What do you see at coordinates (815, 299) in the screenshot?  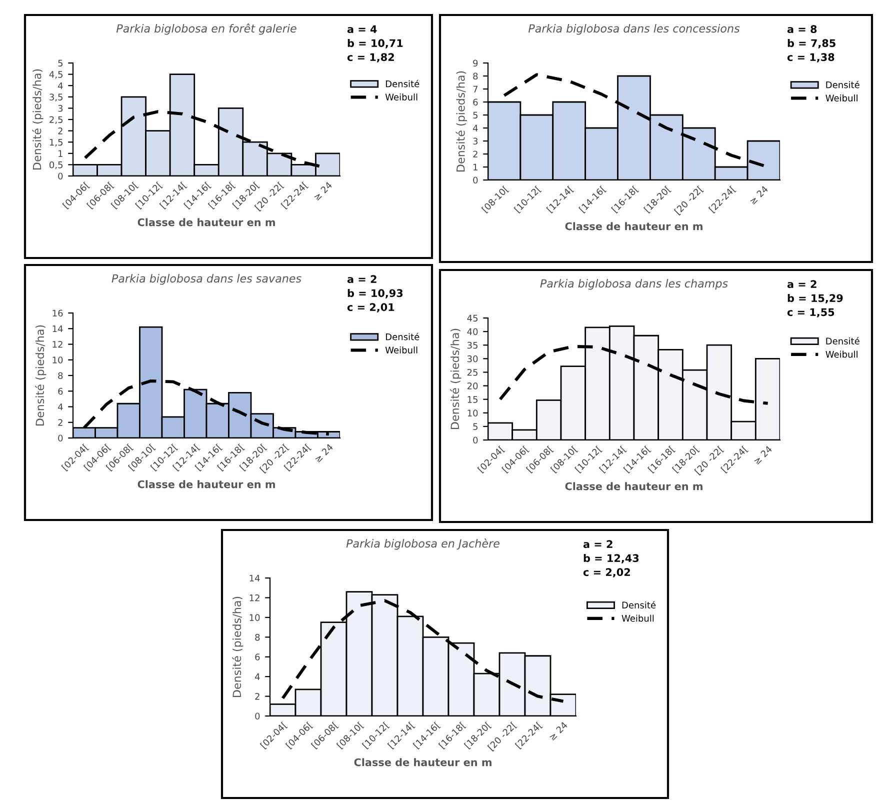 I see `text: b = 15,29` at bounding box center [815, 299].